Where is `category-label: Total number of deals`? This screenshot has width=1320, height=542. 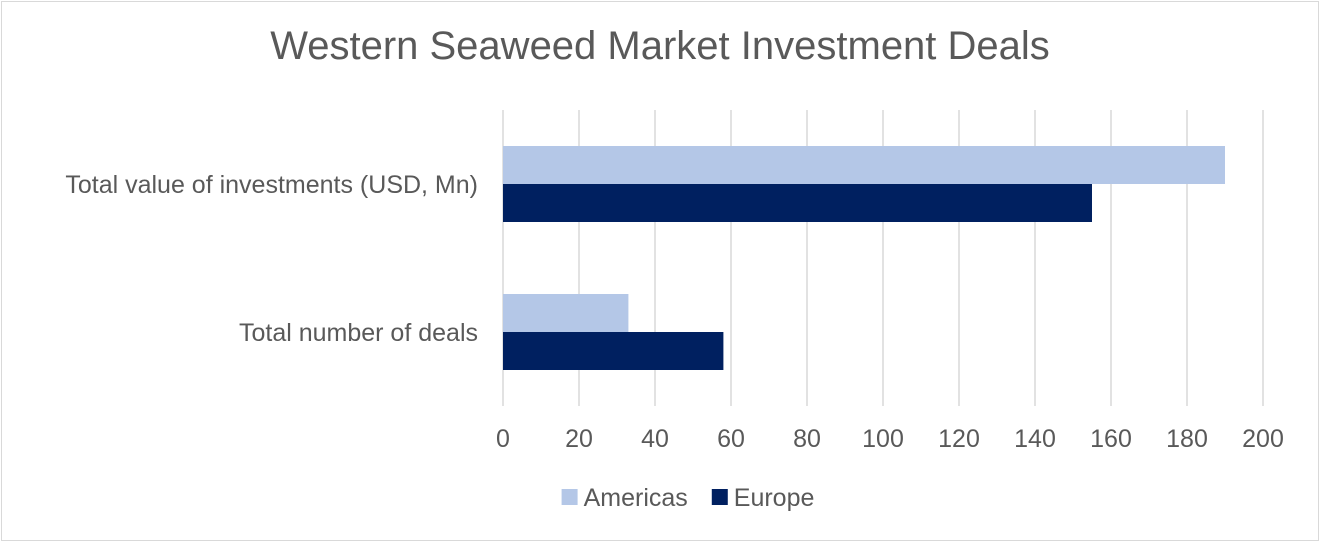
category-label: Total number of deals is located at coordinates (358, 333).